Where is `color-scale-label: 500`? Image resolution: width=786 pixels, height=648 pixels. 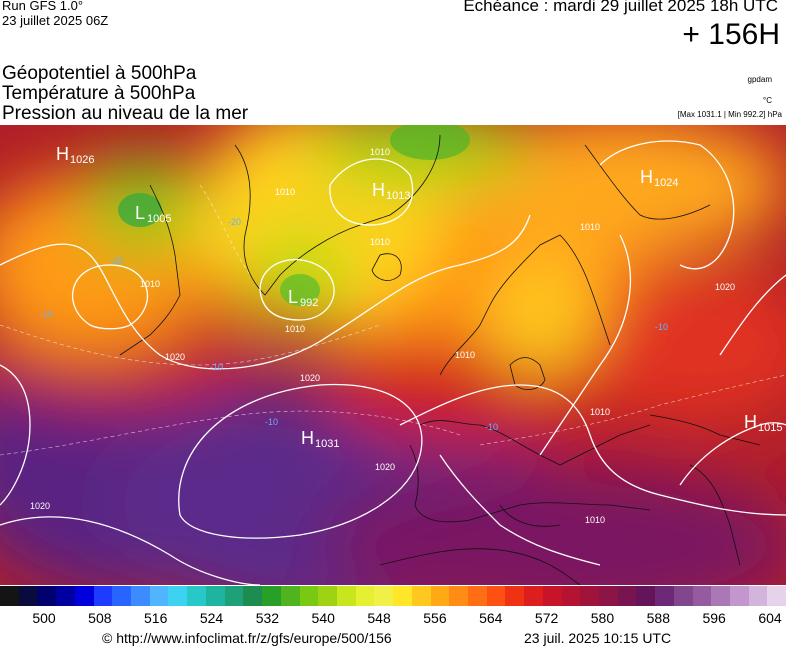
color-scale-label: 500 is located at coordinates (44, 618).